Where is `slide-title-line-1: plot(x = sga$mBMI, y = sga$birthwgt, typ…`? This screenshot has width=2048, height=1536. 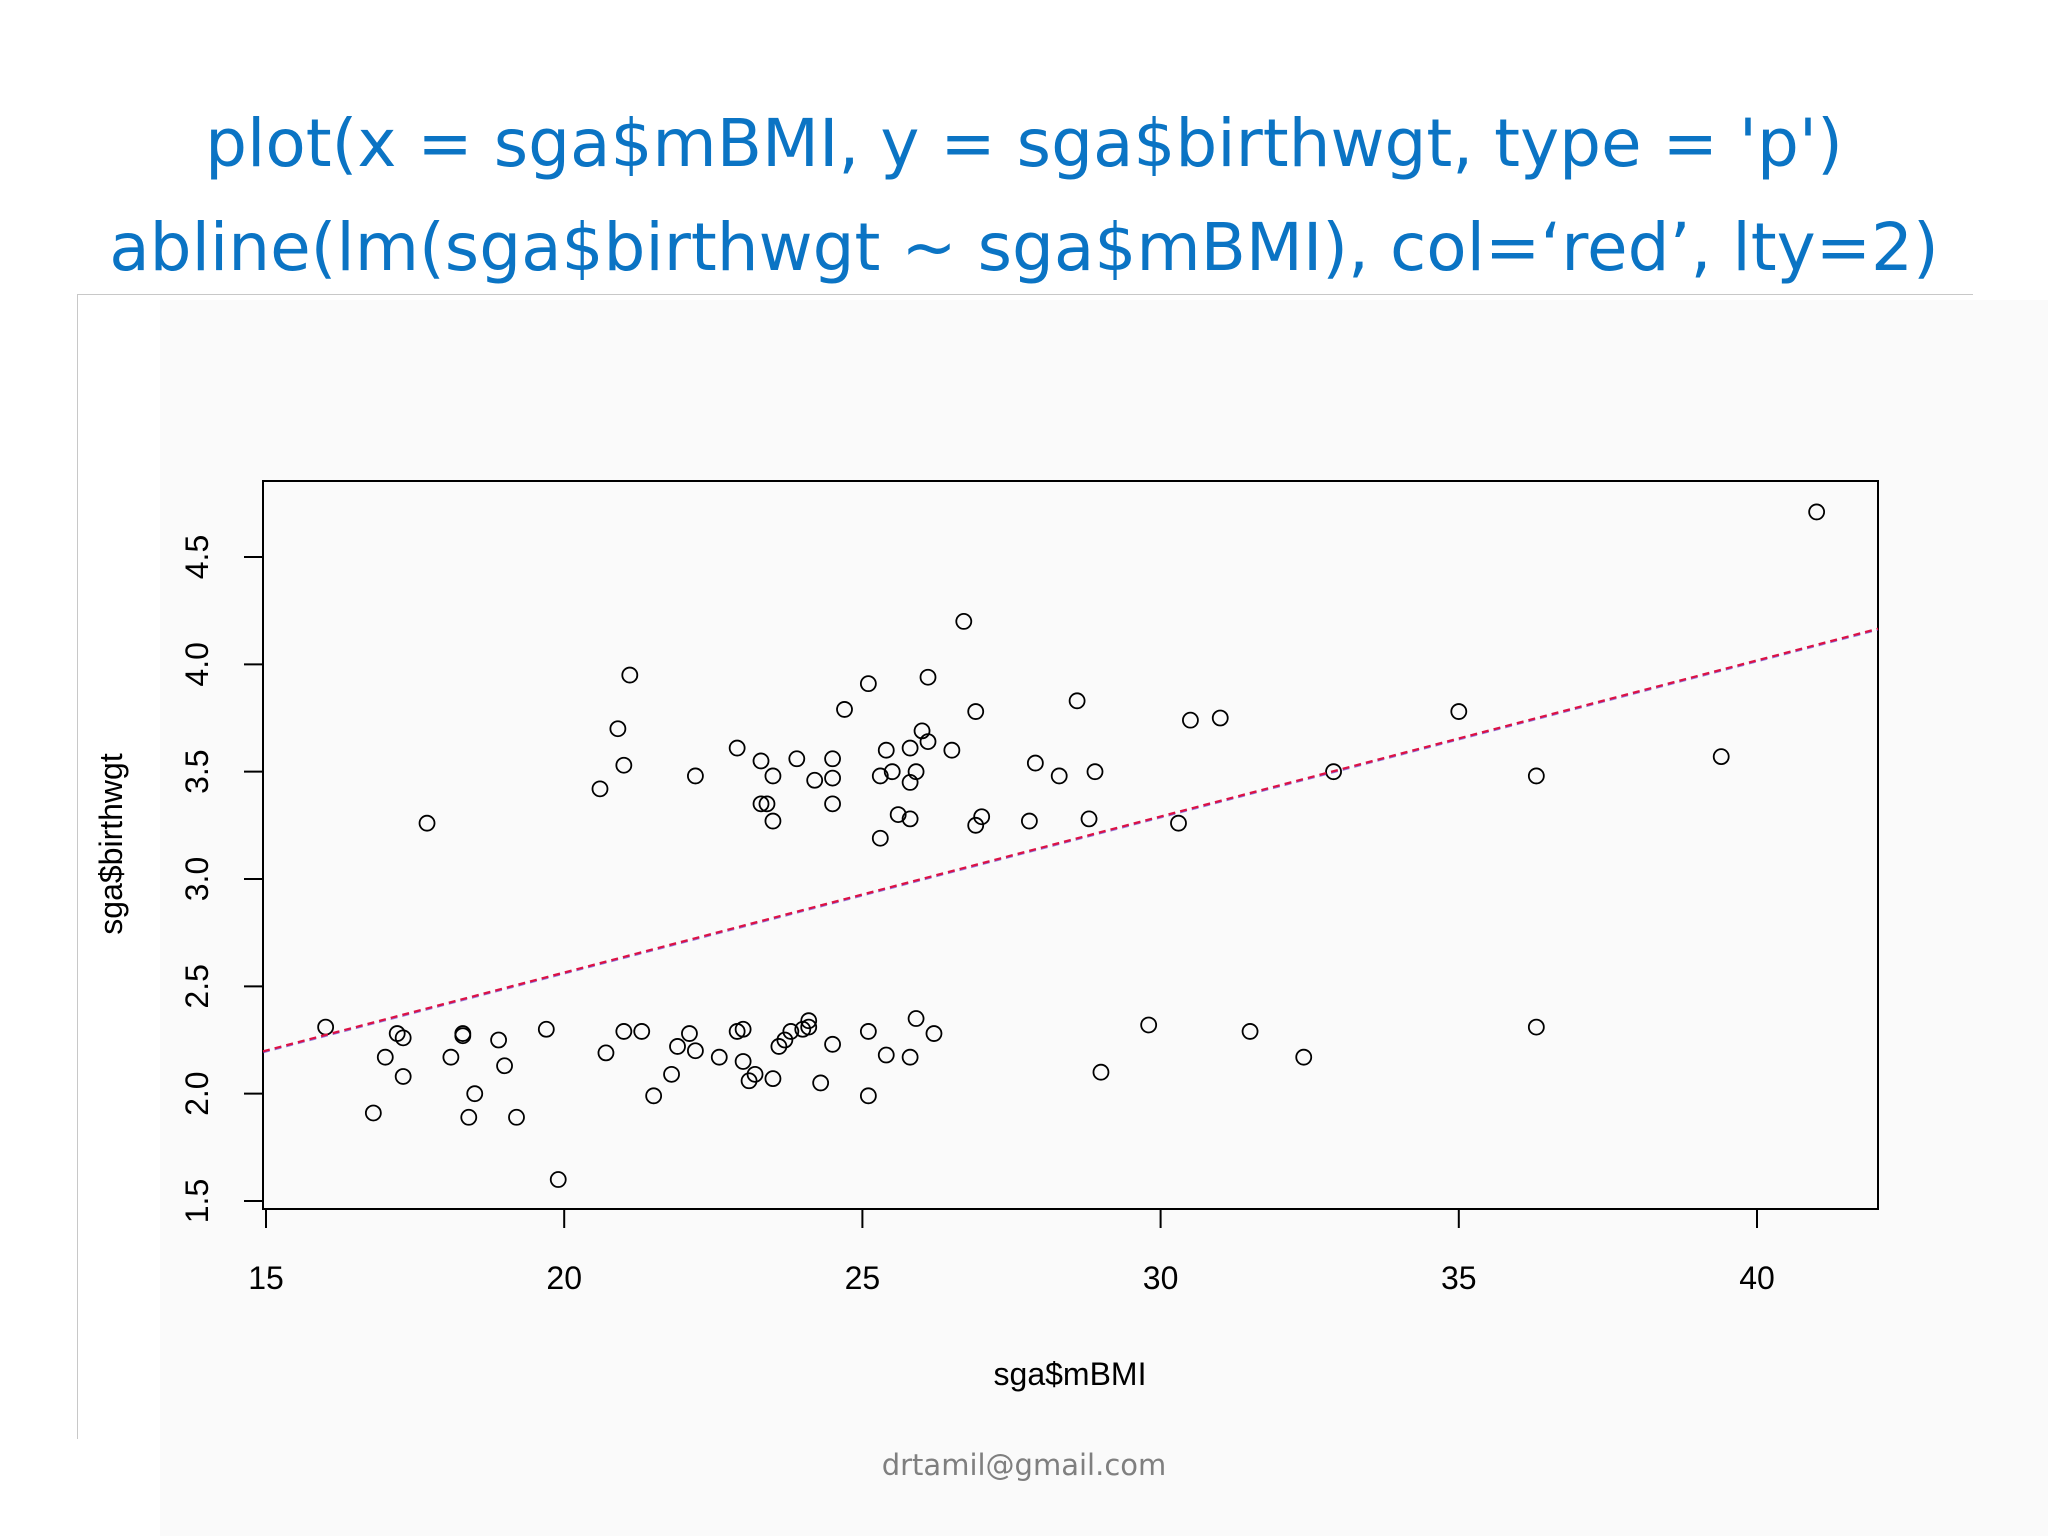
slide-title-line-1: plot(x = sga$mBMI, y = sga$birthwgt, typ… is located at coordinates (1024, 143).